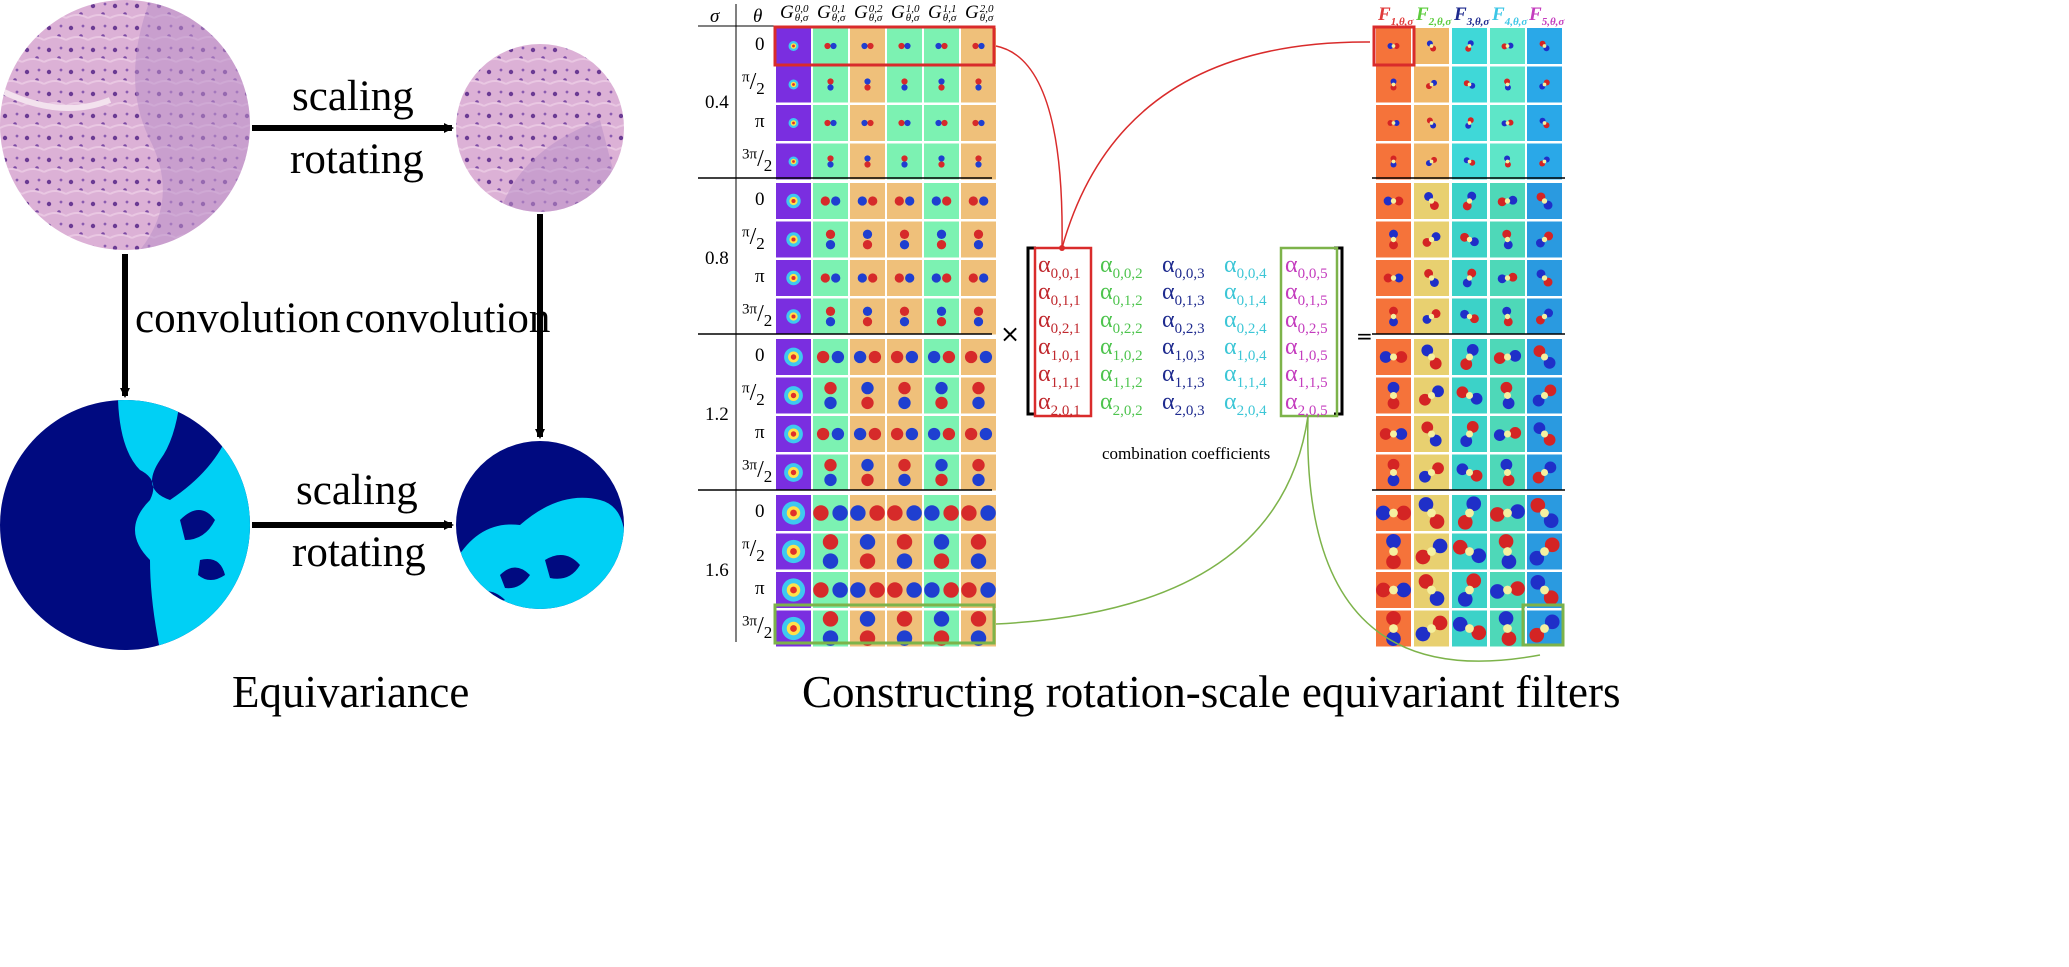 Image resolution: width=2069 pixels, height=967 pixels. I want to click on theta-label: π, so click(760, 121).